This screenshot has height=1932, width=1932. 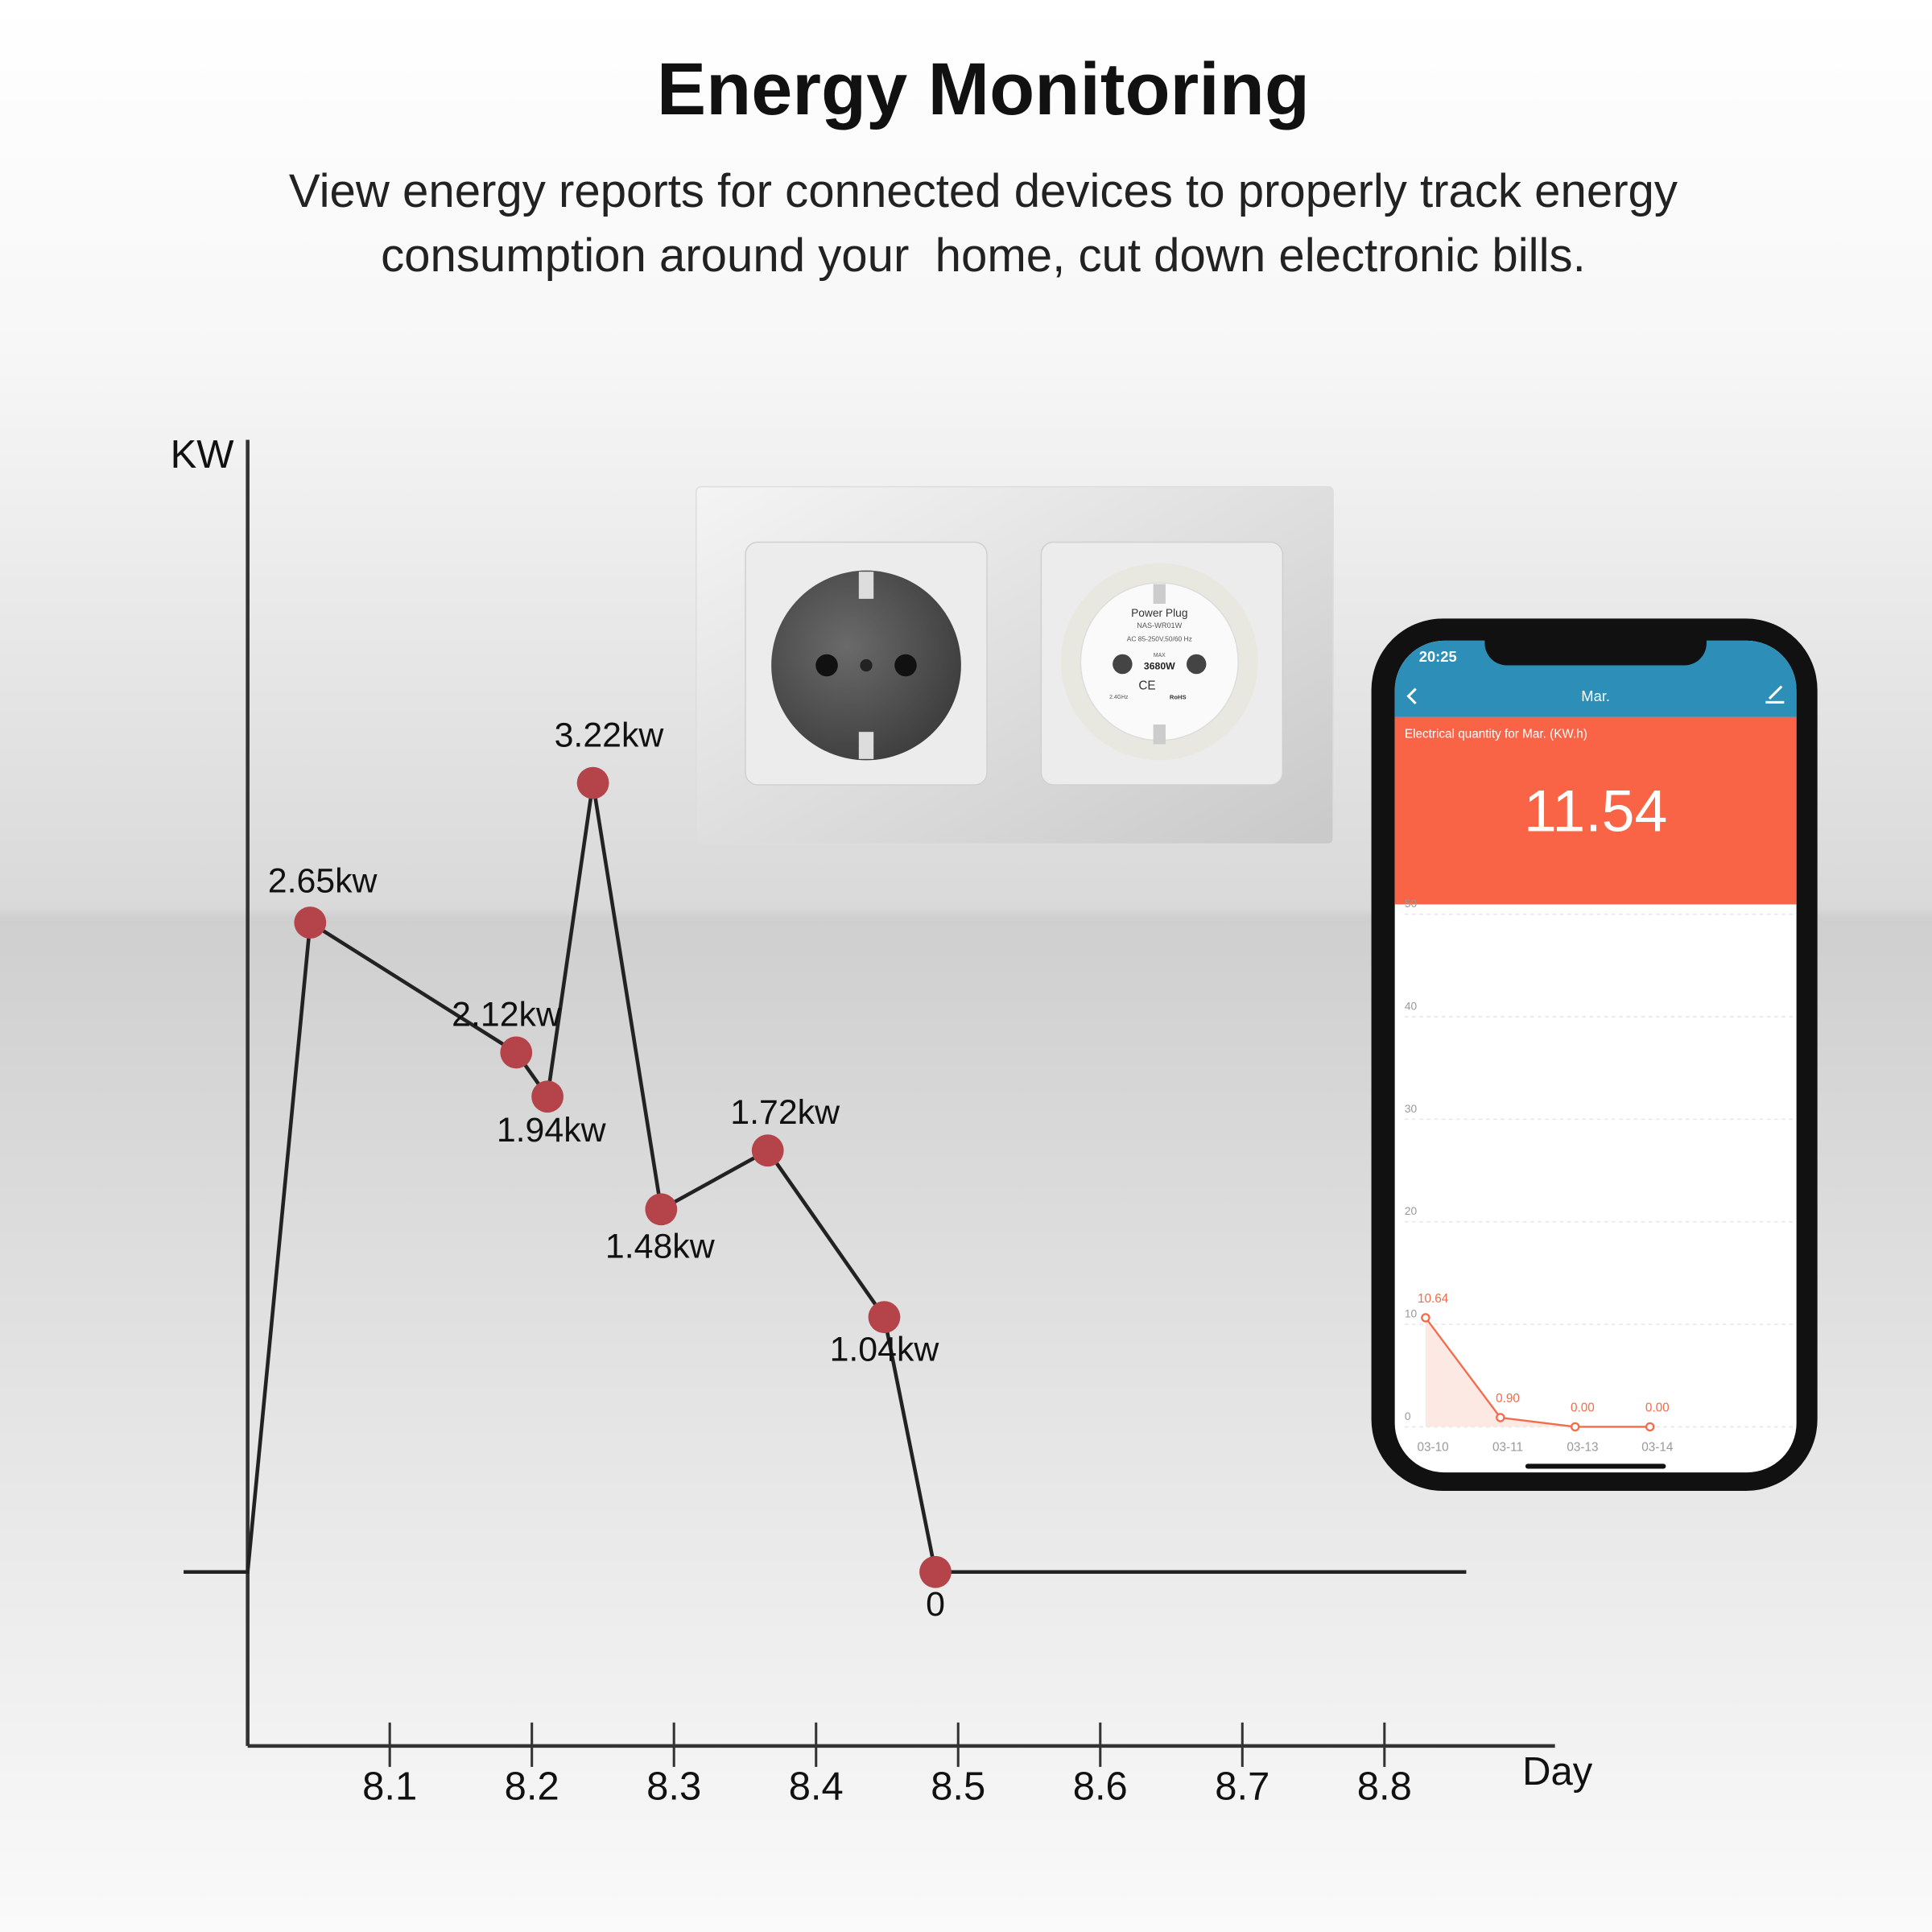 I want to click on title: Energy Monitoring, so click(x=983, y=89).